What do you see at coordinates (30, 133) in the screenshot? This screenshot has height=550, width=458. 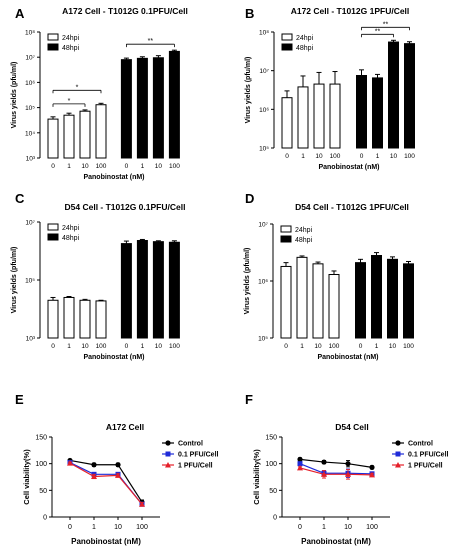 I see `y-tick-label: 10⁴` at bounding box center [30, 133].